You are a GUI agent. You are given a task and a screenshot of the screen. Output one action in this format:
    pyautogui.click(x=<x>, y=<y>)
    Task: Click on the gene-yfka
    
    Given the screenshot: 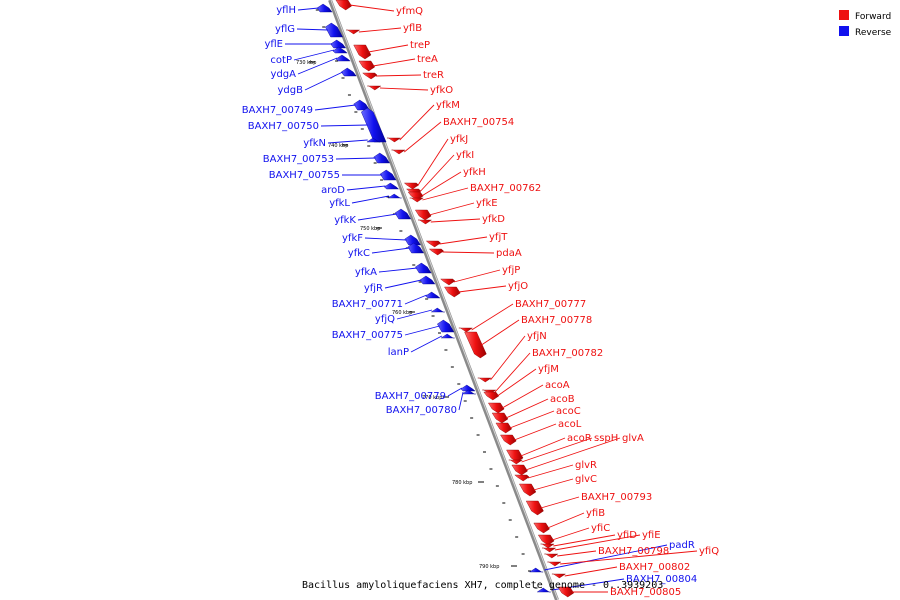 What is the action you would take?
    pyautogui.click(x=423, y=268)
    